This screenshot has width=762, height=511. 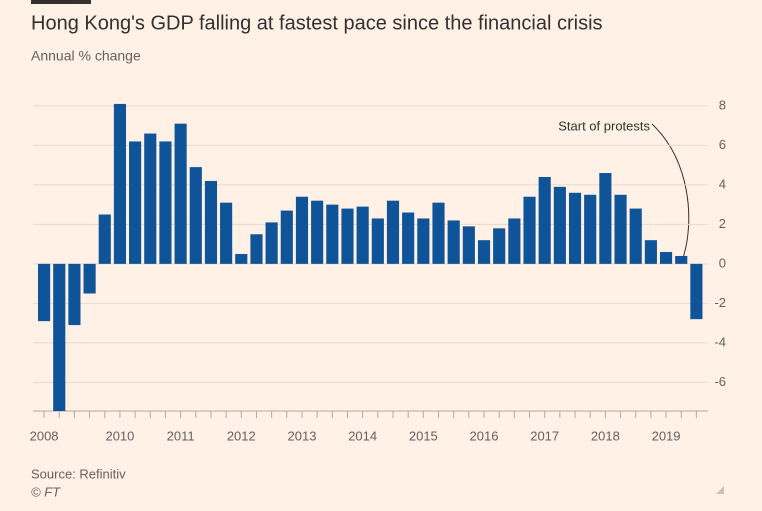 I want to click on x-tick-label: 2018, so click(x=605, y=435).